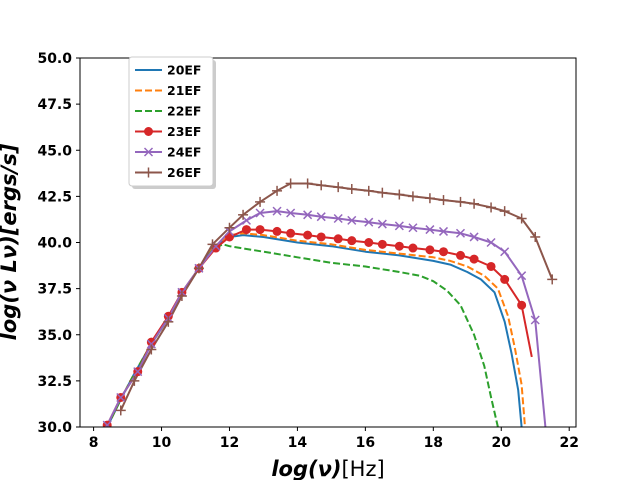 The width and height of the screenshot is (640, 480). Describe the element at coordinates (184, 131) in the screenshot. I see `legend-label: 23EF` at that location.